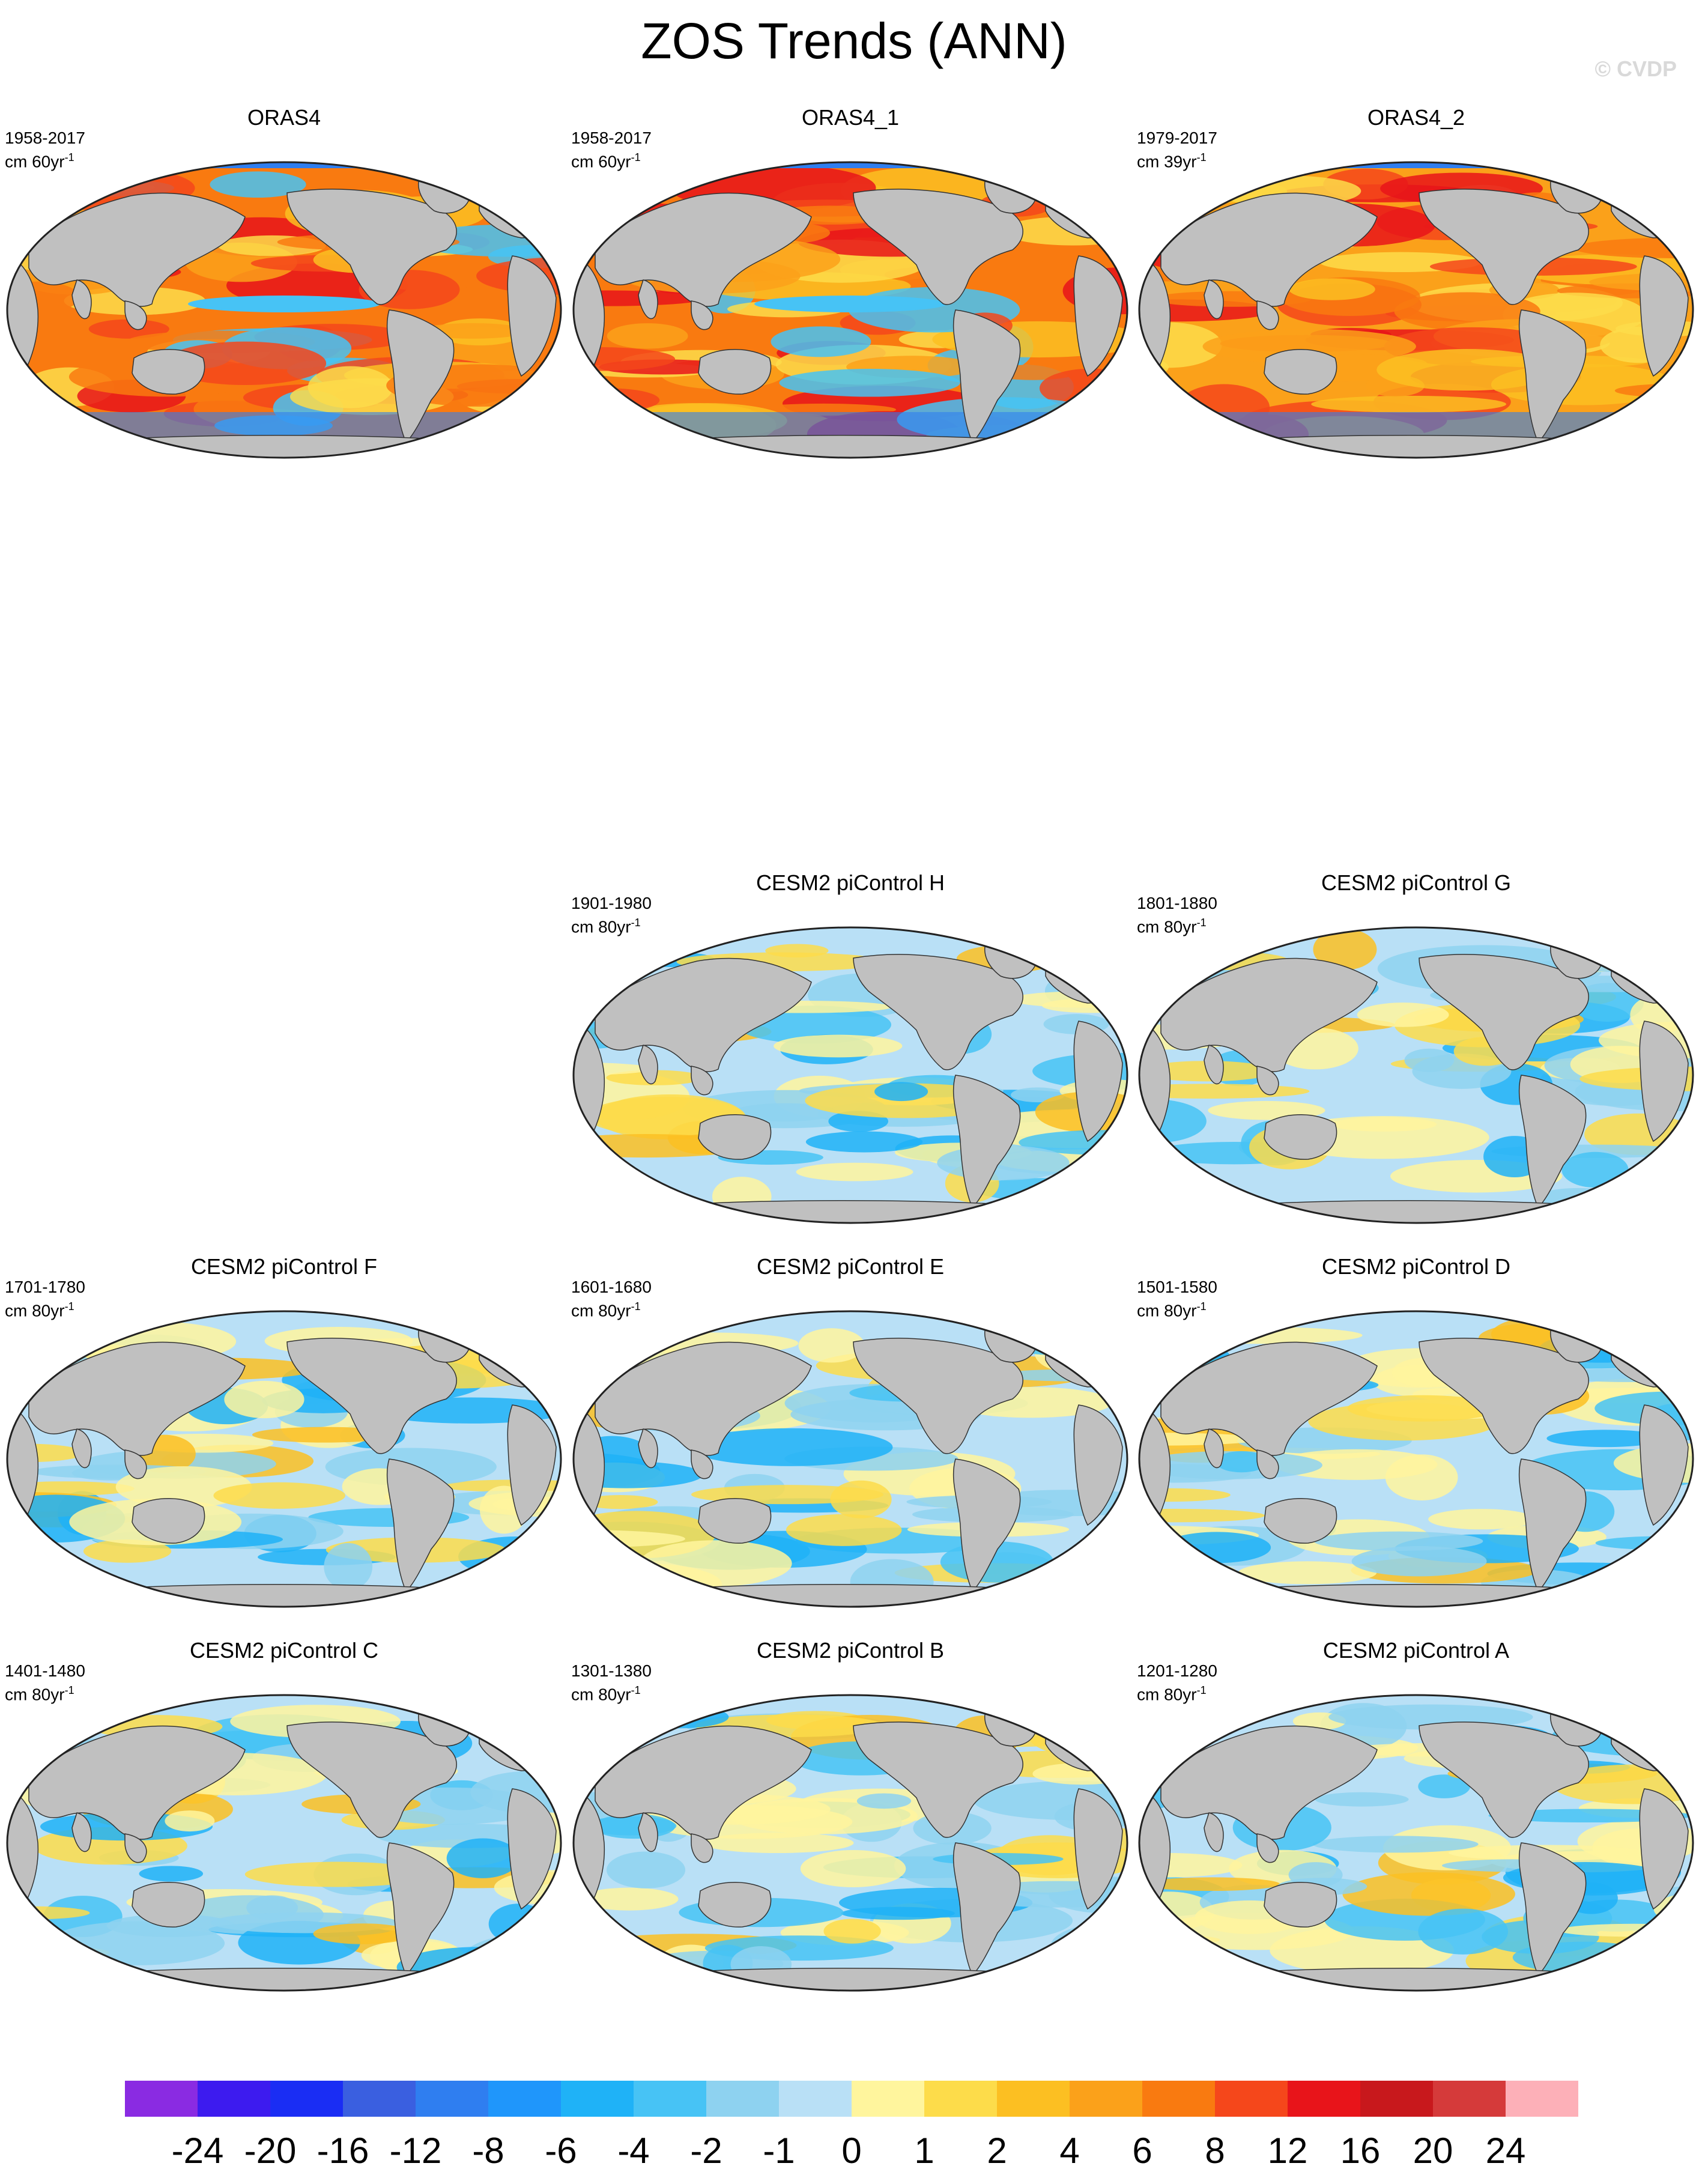  Describe the element at coordinates (1177, 138) in the screenshot. I see `panel-period: 1979-2017` at that location.